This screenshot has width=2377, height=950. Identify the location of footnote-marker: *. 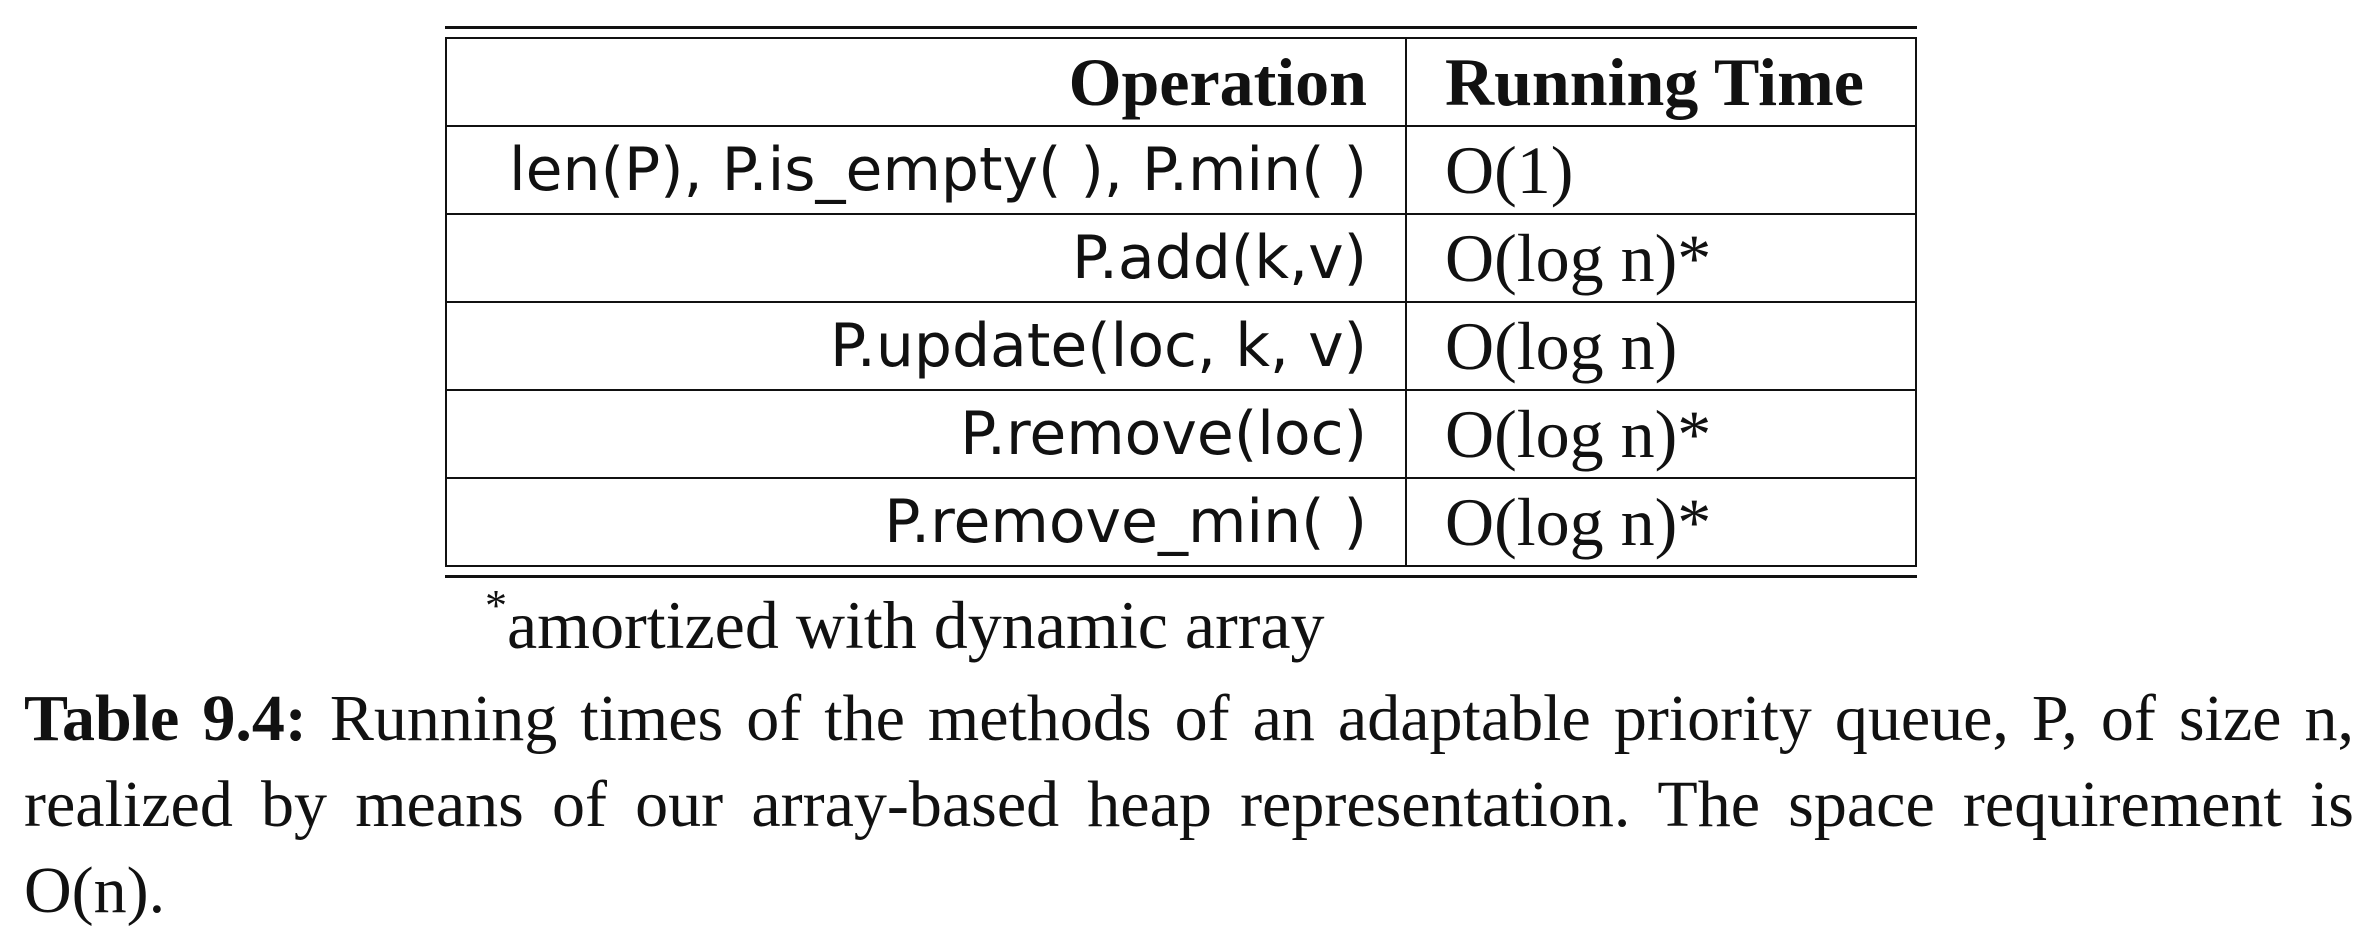
(496, 605).